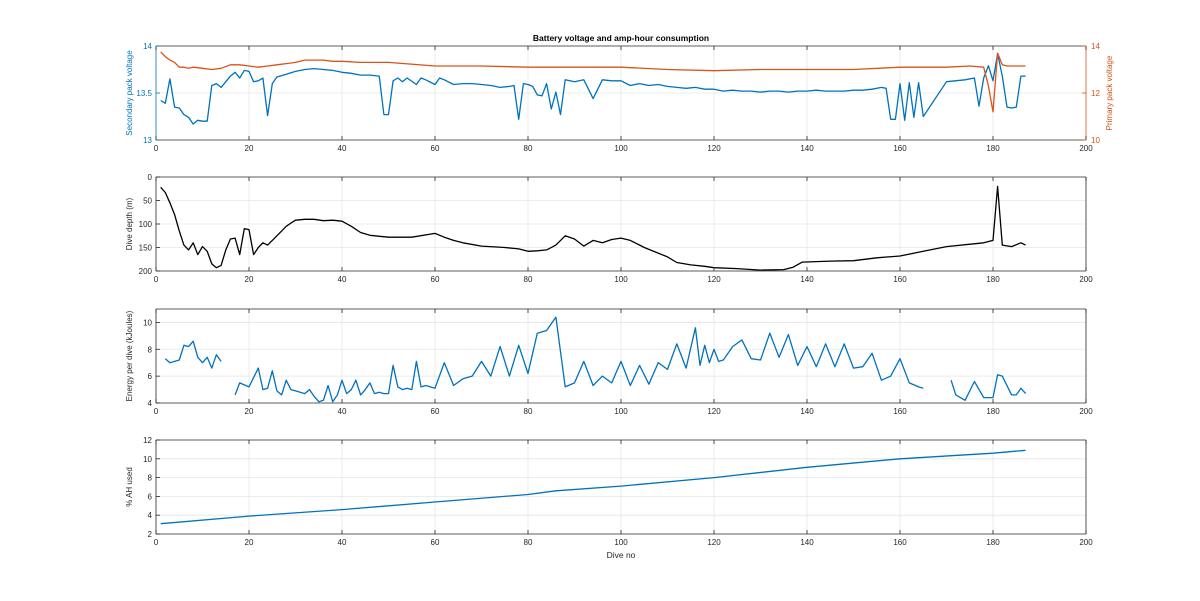  Describe the element at coordinates (129, 487) in the screenshot. I see `y-axis-label: % AH used` at that location.